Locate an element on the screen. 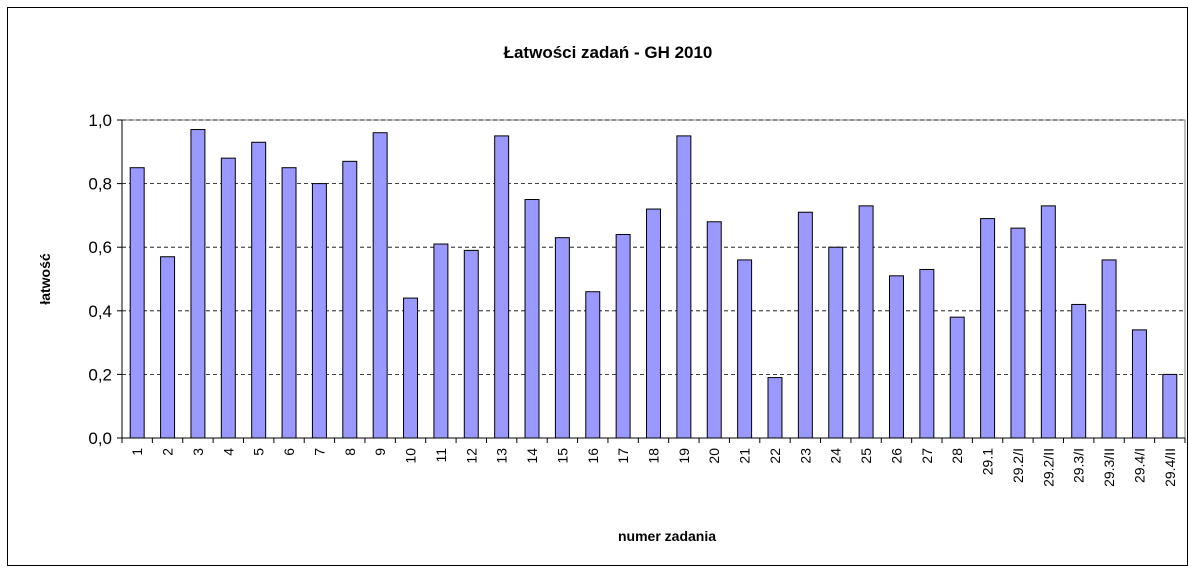 The width and height of the screenshot is (1189, 568). y-tick-label: 0,0 is located at coordinates (100, 438).